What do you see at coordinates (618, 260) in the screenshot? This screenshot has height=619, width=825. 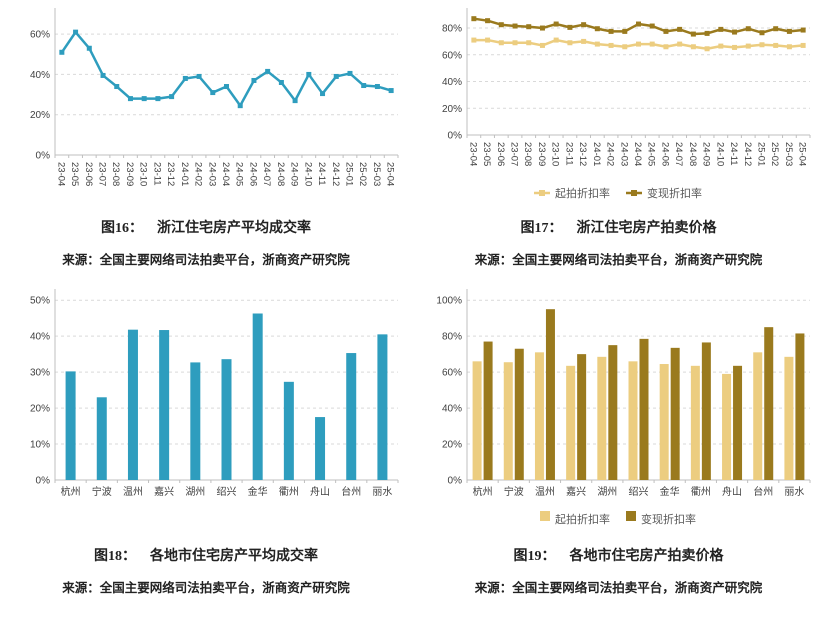 I see `figure17-source: 来源：全国主要网络司法拍卖平台，浙商资产研究院` at bounding box center [618, 260].